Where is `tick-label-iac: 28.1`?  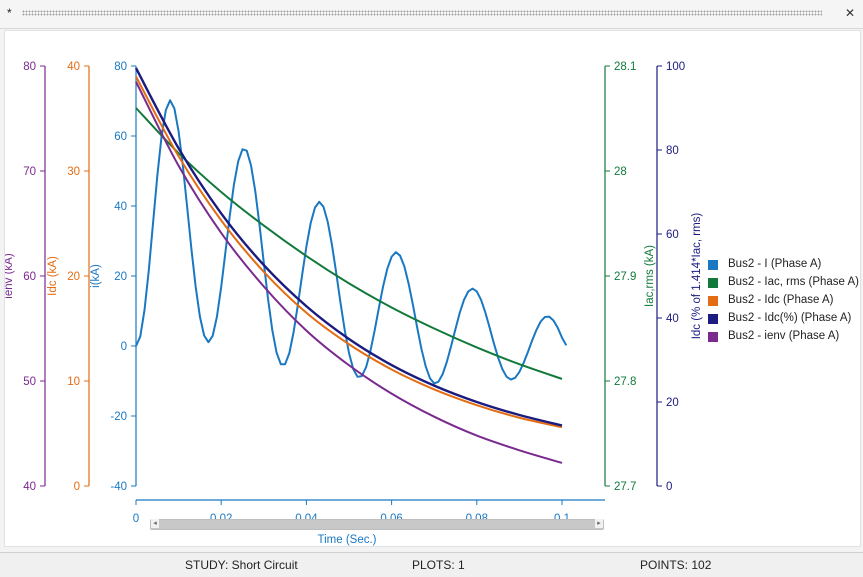
tick-label-iac: 28.1 is located at coordinates (625, 67).